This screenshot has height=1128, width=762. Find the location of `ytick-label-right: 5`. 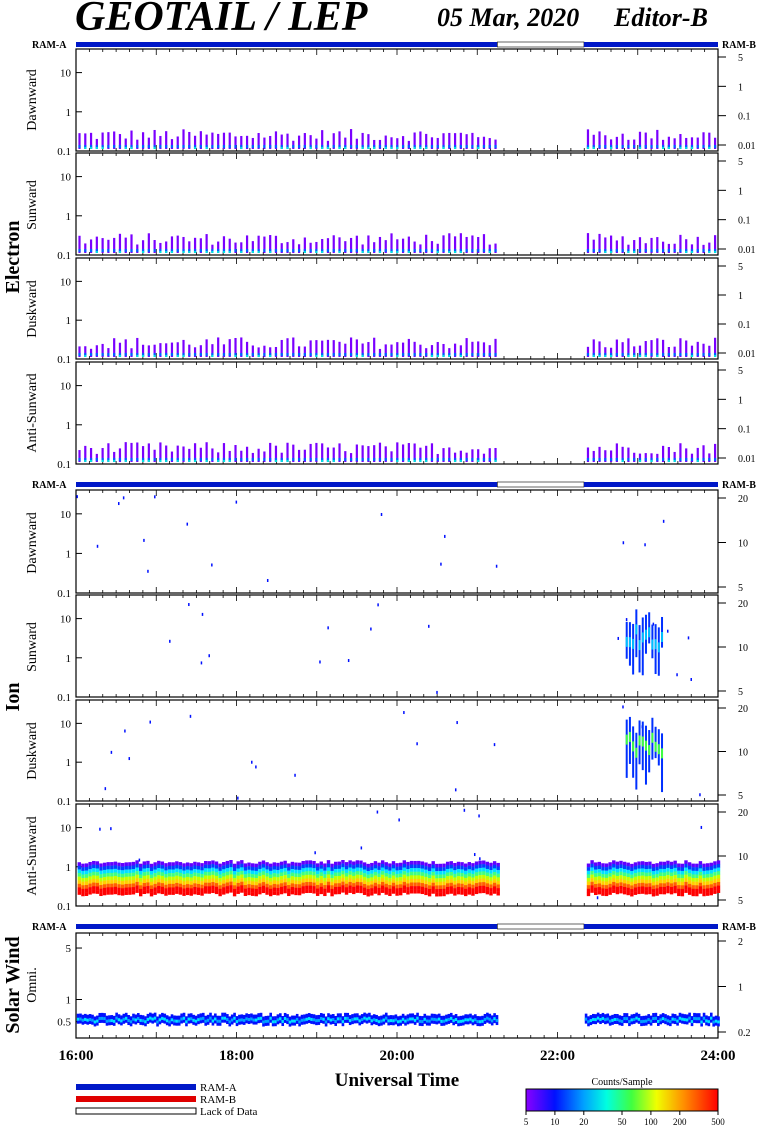

ytick-label-right: 5 is located at coordinates (740, 796).